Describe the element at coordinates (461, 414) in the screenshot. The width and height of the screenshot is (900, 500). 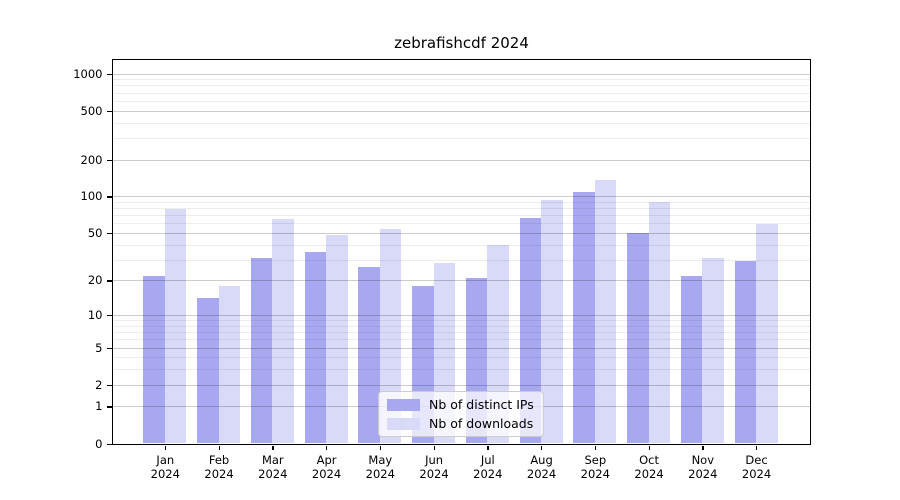
I see `legend: Nb of distinct IPs Nb of downloads` at that location.